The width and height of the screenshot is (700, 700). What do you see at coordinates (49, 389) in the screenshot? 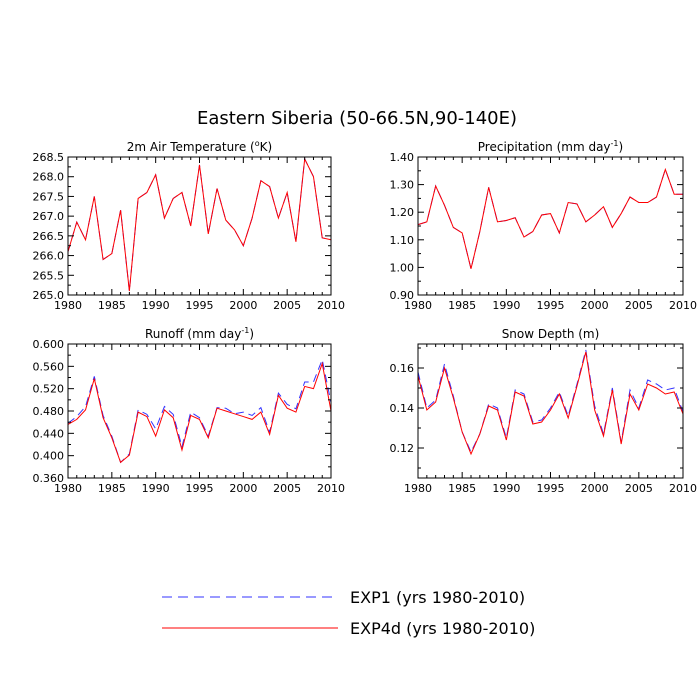
I see `y-tick-label: 0.520` at bounding box center [49, 389].